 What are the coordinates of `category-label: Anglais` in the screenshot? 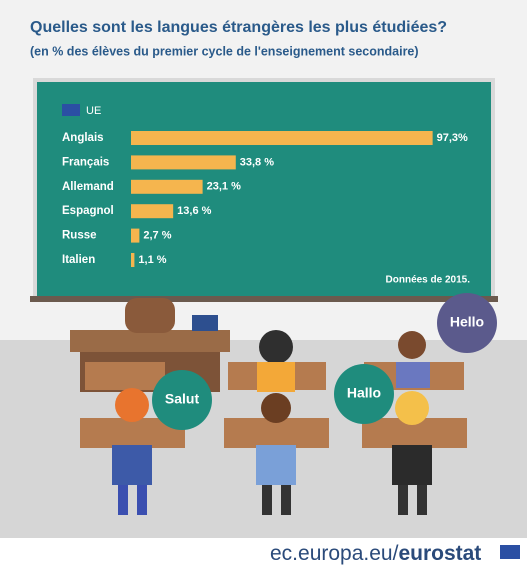 It's located at (83, 138).